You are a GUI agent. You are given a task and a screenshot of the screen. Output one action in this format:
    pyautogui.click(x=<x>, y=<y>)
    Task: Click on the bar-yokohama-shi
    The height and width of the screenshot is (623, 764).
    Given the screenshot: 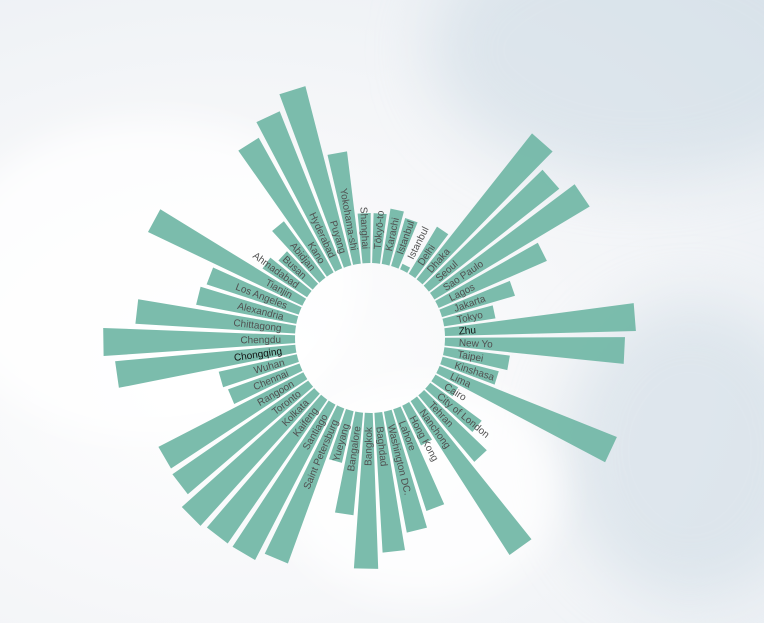 What is the action you would take?
    pyautogui.click(x=344, y=208)
    